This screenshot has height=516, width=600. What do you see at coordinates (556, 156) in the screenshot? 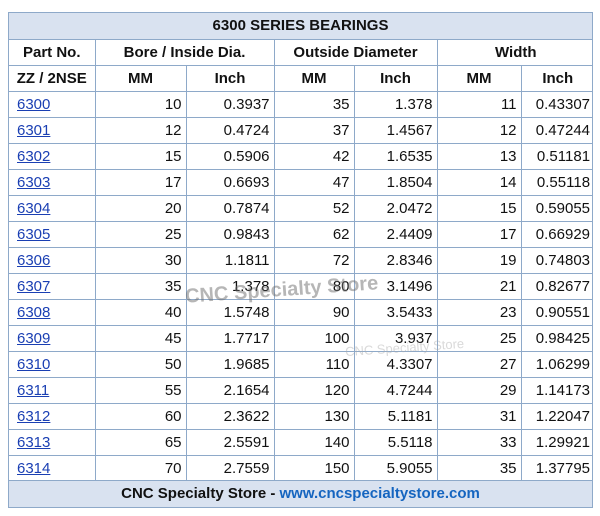
I see `width-inch-cell: 0.51181` at bounding box center [556, 156].